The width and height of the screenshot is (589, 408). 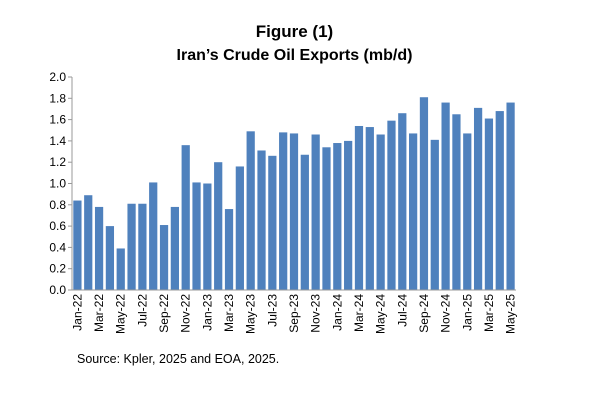 I want to click on x-tick-label: Nov-24, so click(x=446, y=313).